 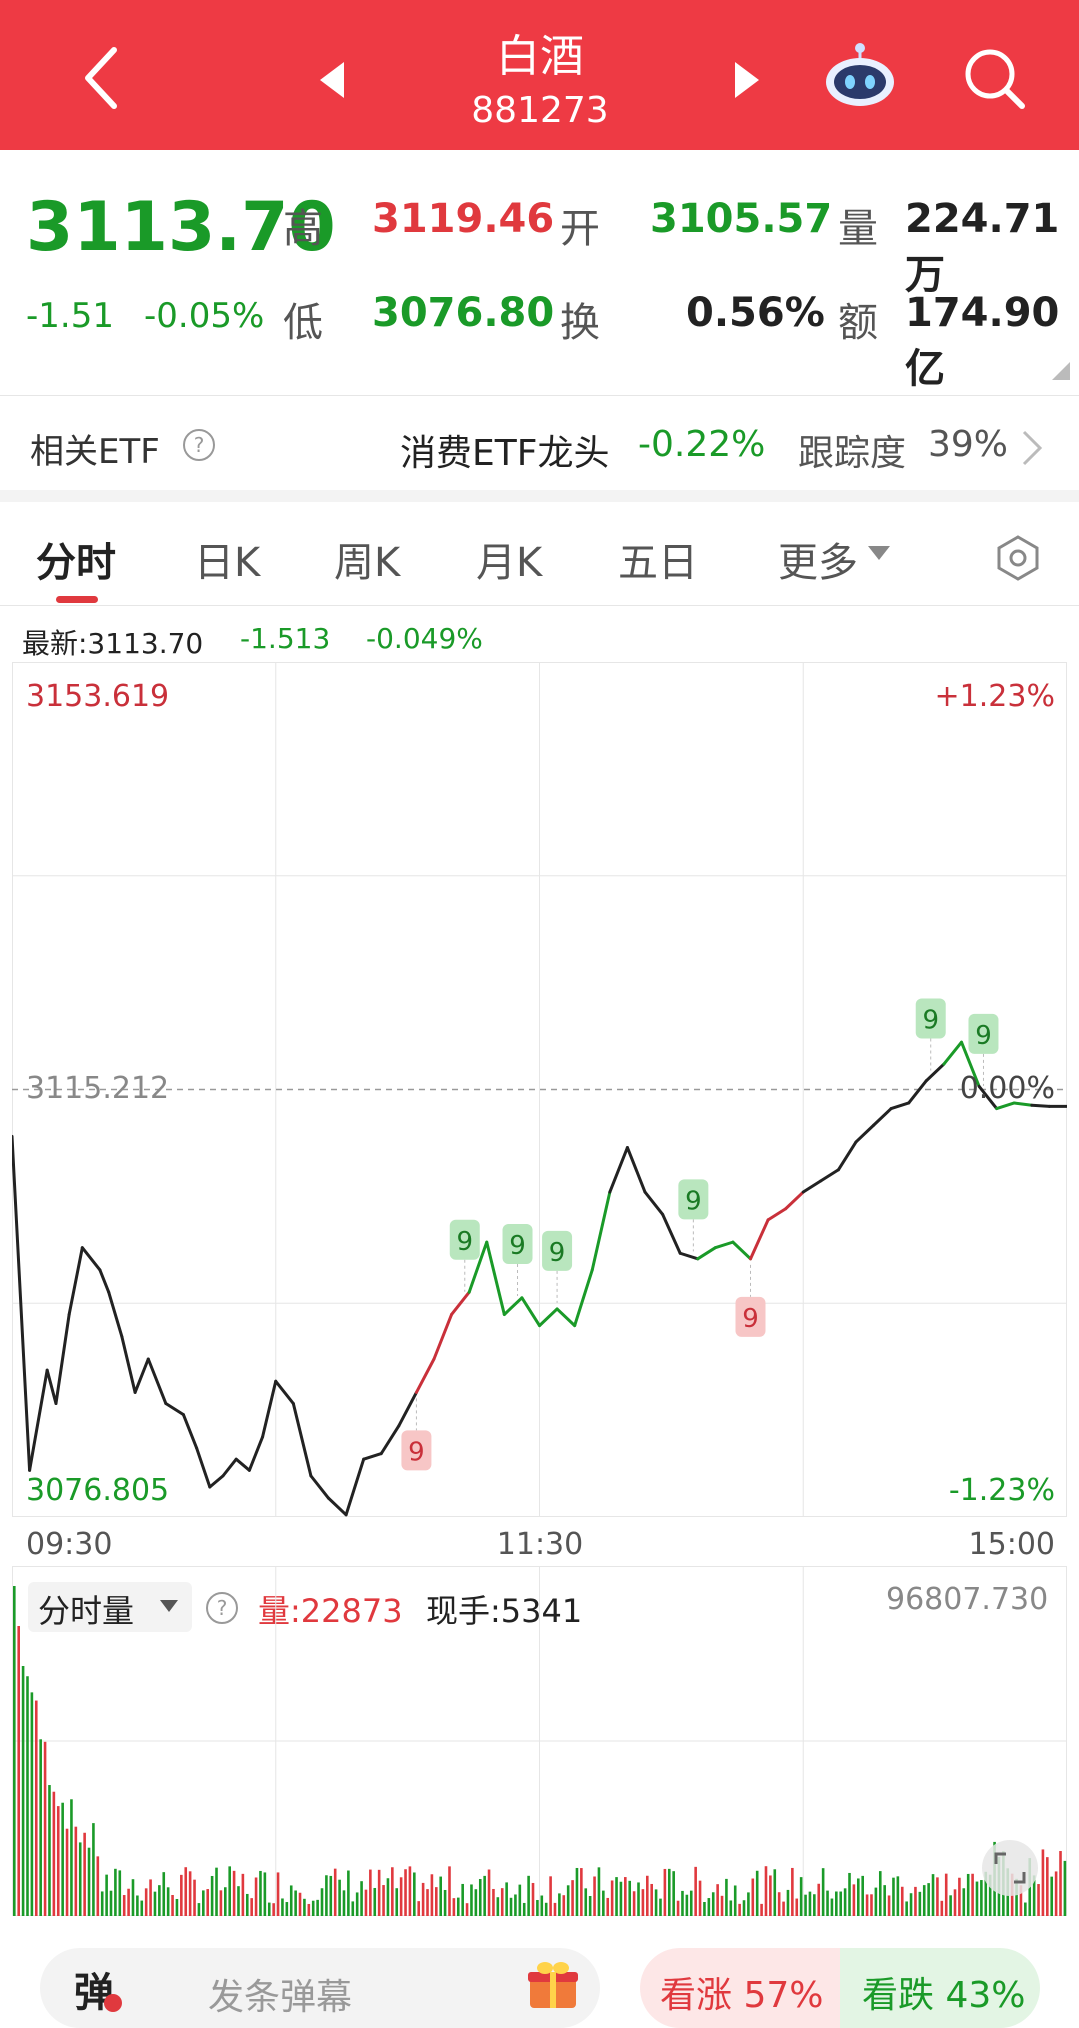 I want to click on turnover-label: 换, so click(x=580, y=323).